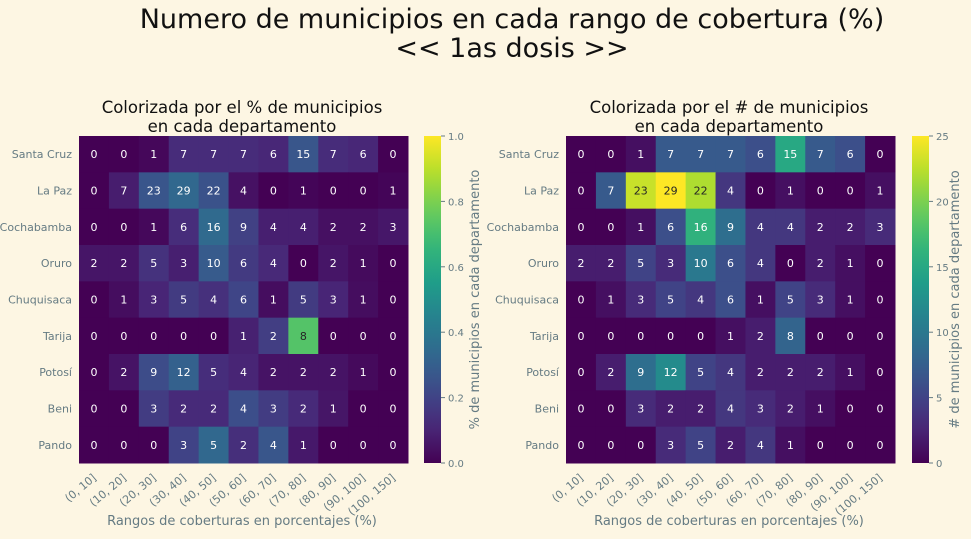  What do you see at coordinates (730, 227) in the screenshot?
I see `cell-value-label: 9` at bounding box center [730, 227].